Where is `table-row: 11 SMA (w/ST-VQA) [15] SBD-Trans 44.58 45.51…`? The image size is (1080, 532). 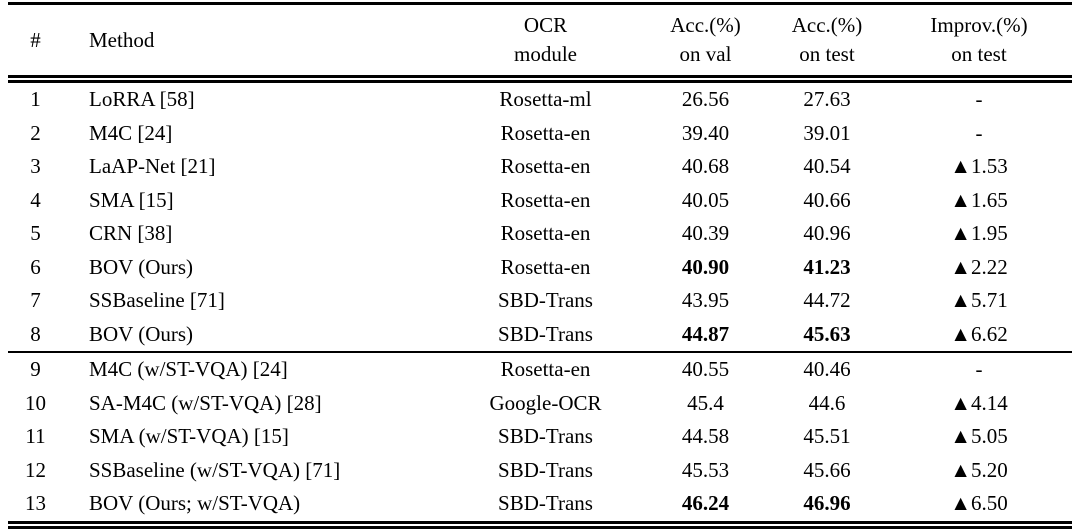 table-row: 11 SMA (w/ST-VQA) [15] SBD-Trans 44.58 45.51… is located at coordinates (540, 437).